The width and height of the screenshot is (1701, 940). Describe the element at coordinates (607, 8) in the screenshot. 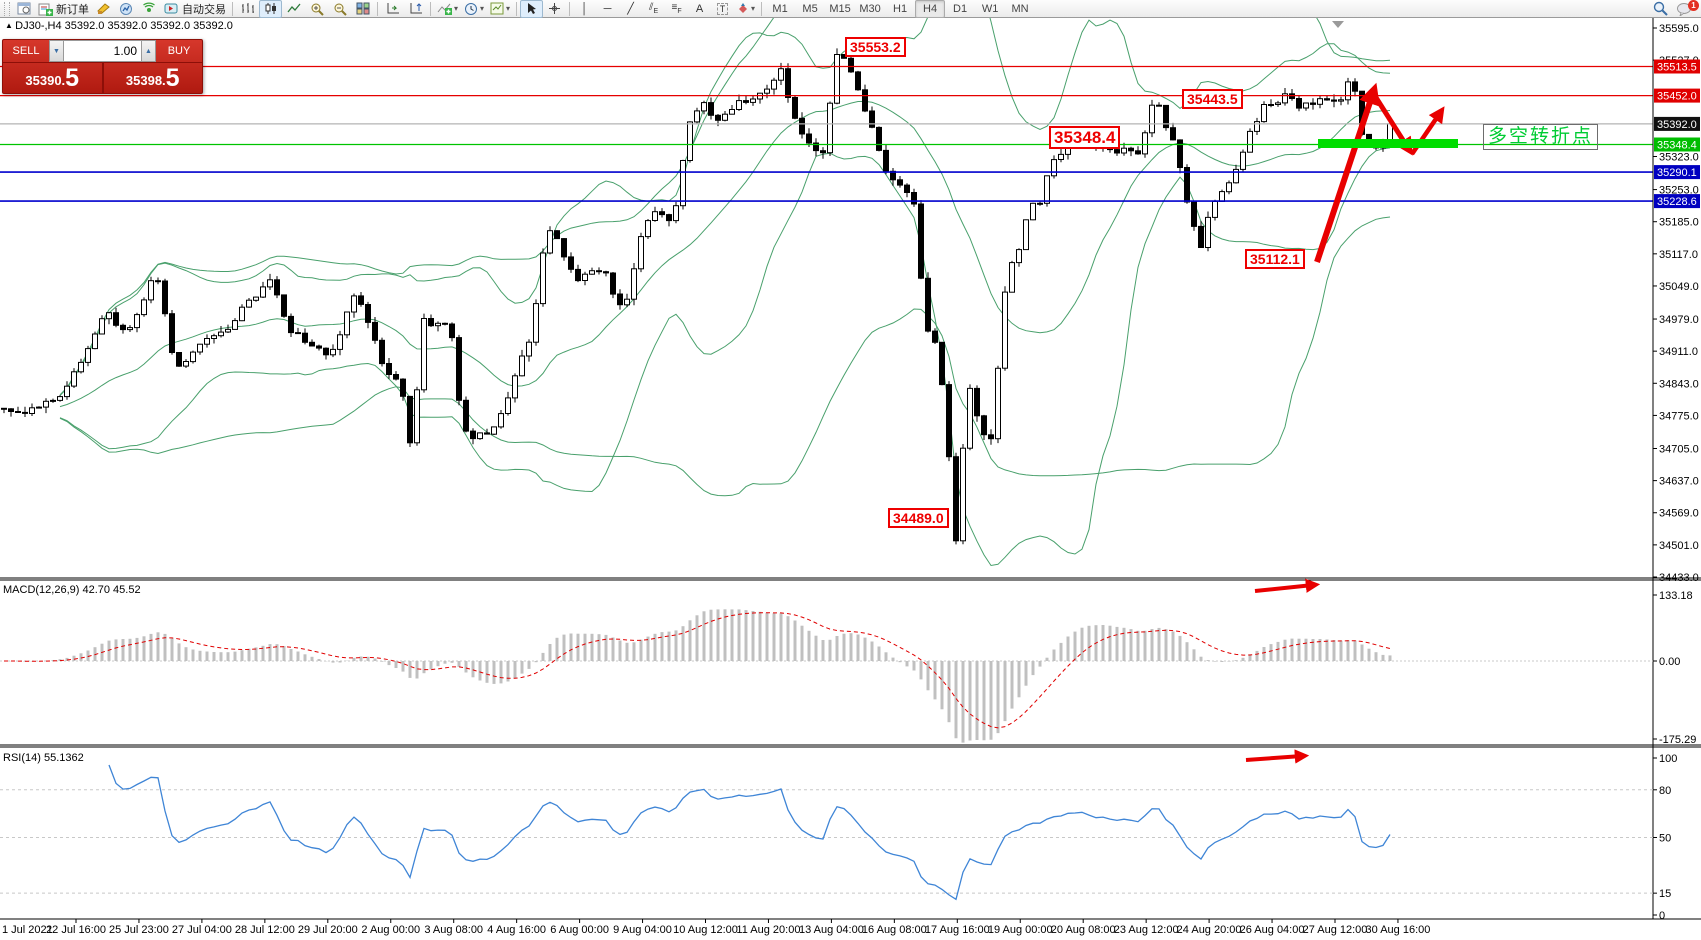

I see `horizontal-line-tool: ─` at that location.